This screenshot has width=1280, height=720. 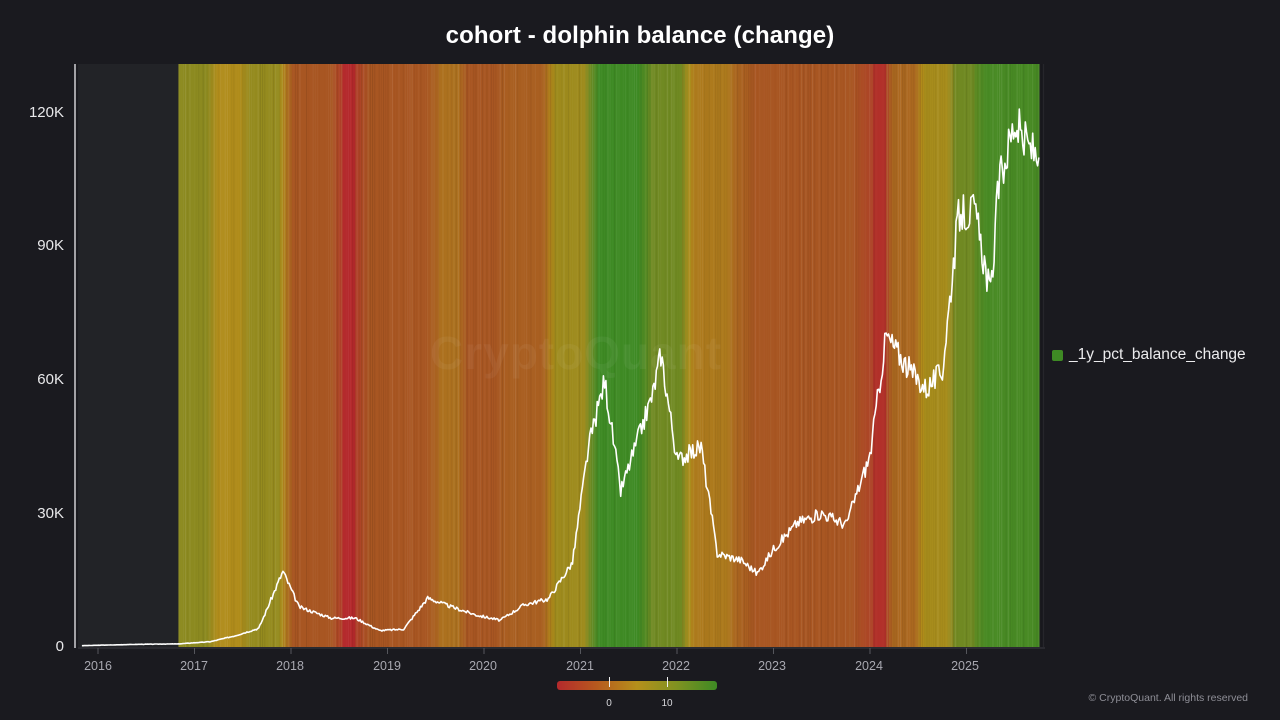 I want to click on x-tick-label: 2021, so click(x=580, y=666).